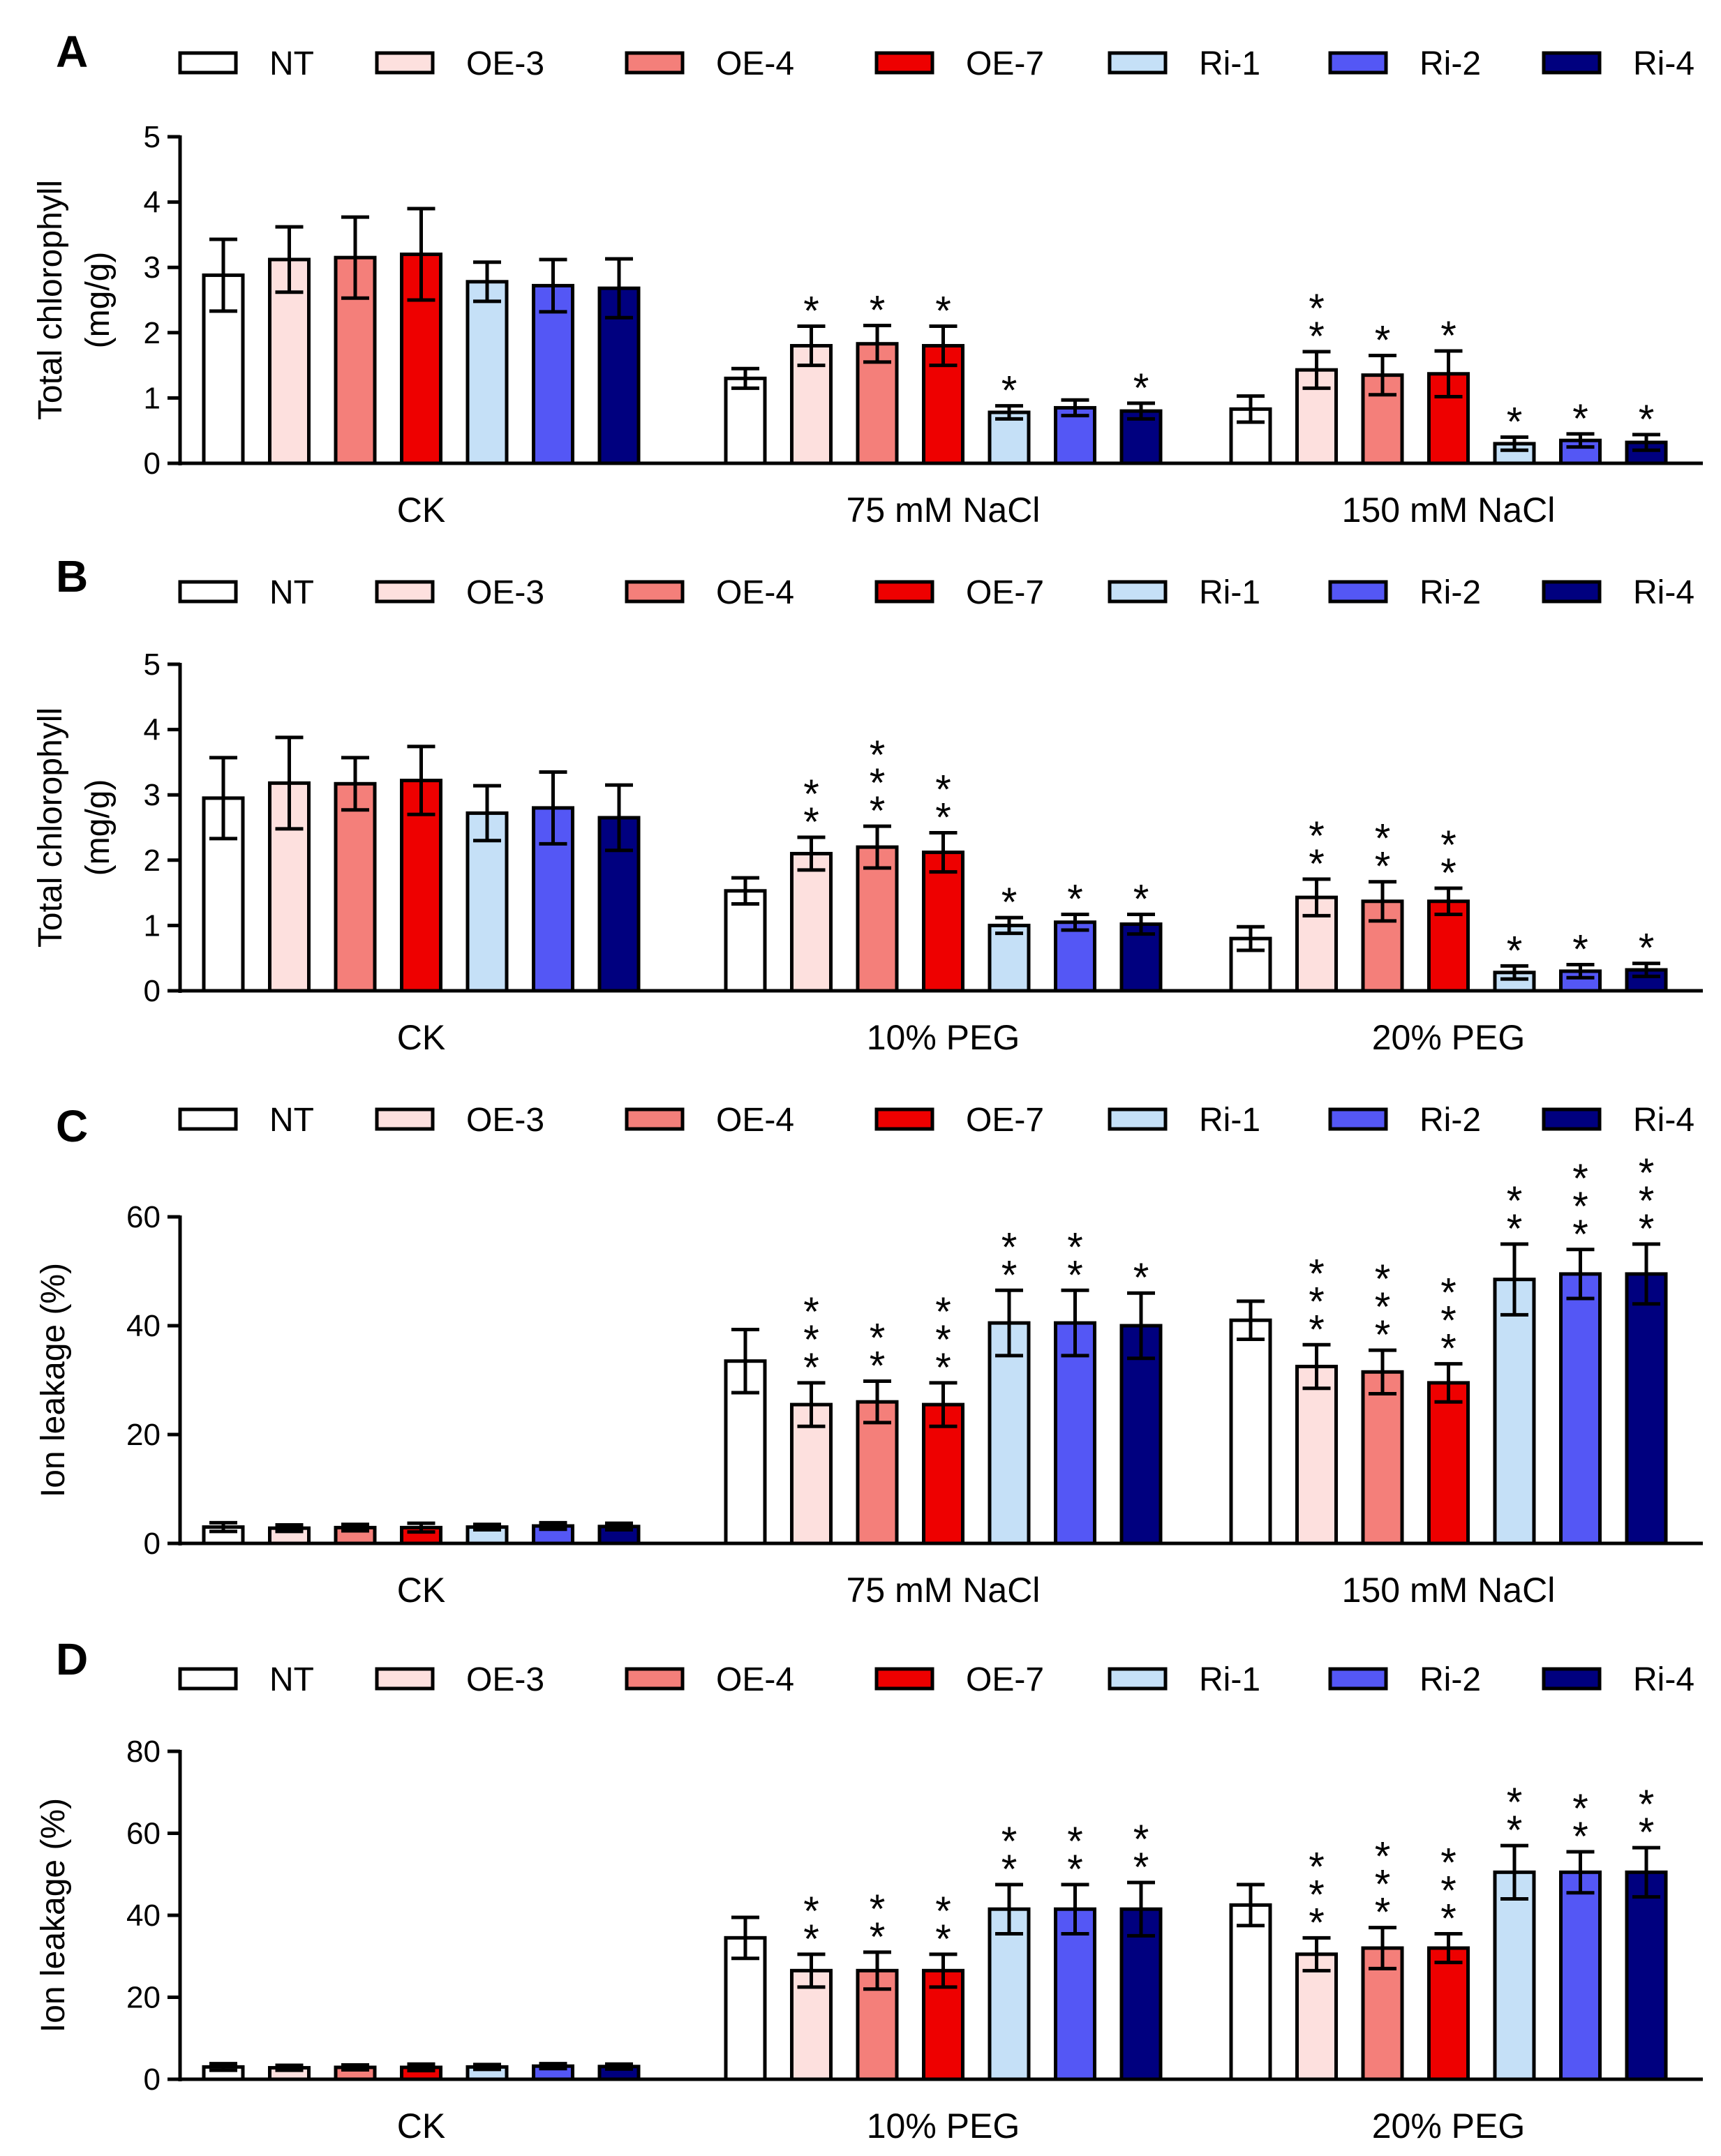 This screenshot has height=2156, width=1721. I want to click on group-label: 150 mM NaCl, so click(1449, 510).